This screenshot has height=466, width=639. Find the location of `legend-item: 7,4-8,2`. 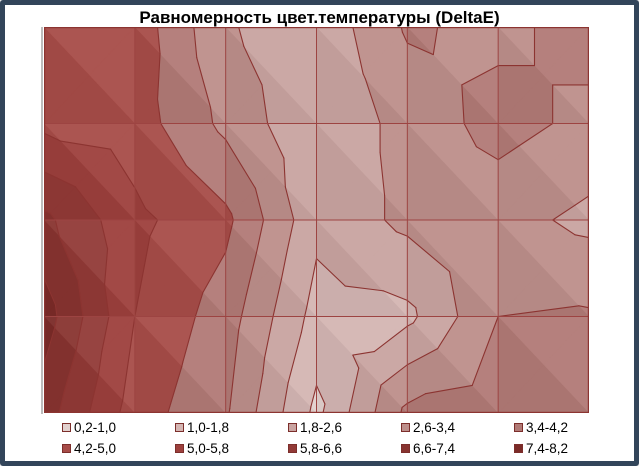

legend-item: 7,4-8,2 is located at coordinates (570, 448).